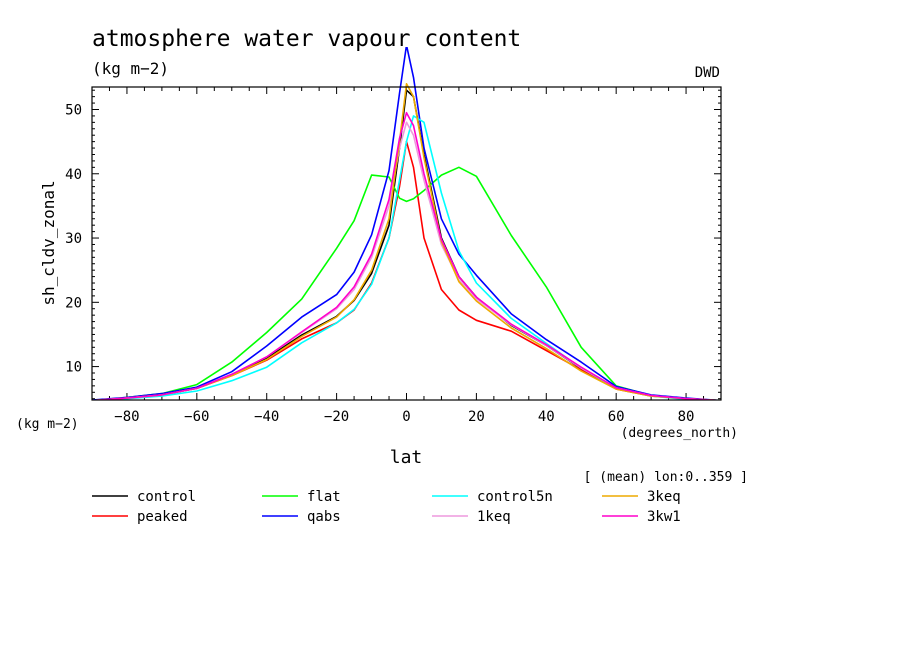 Image resolution: width=904 pixels, height=654 pixels. What do you see at coordinates (406, 457) in the screenshot?
I see `x-axis-label: lat` at bounding box center [406, 457].